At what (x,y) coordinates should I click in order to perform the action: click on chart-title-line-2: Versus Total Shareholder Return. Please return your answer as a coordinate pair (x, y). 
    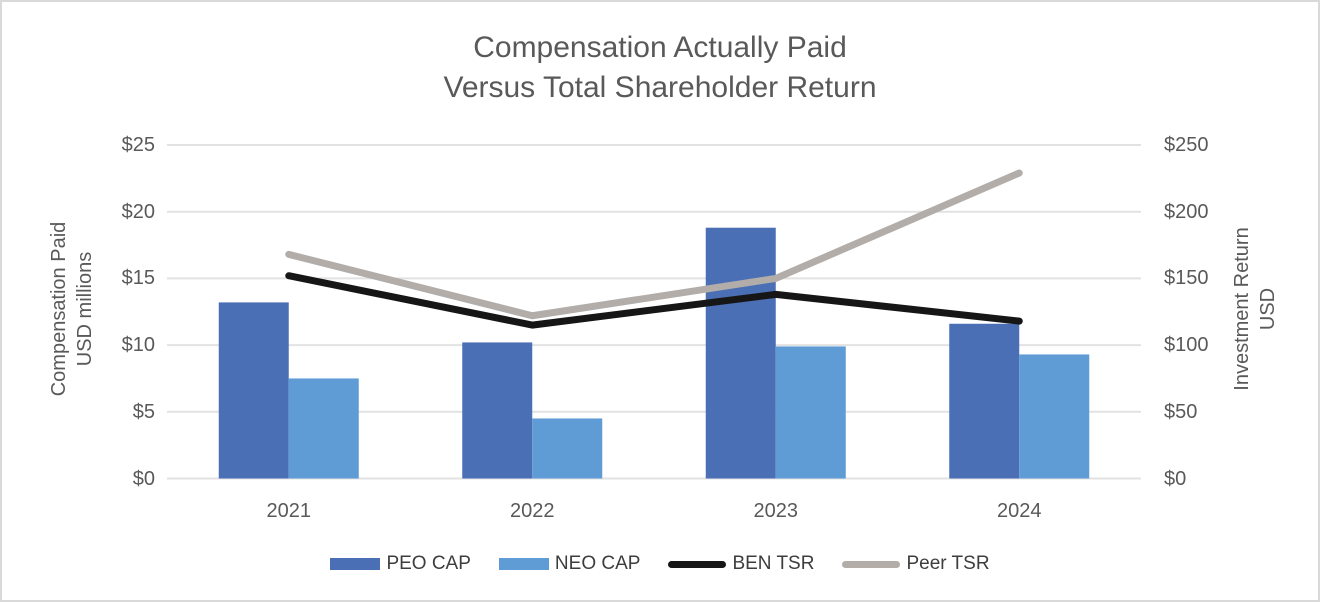
    Looking at the image, I should click on (660, 87).